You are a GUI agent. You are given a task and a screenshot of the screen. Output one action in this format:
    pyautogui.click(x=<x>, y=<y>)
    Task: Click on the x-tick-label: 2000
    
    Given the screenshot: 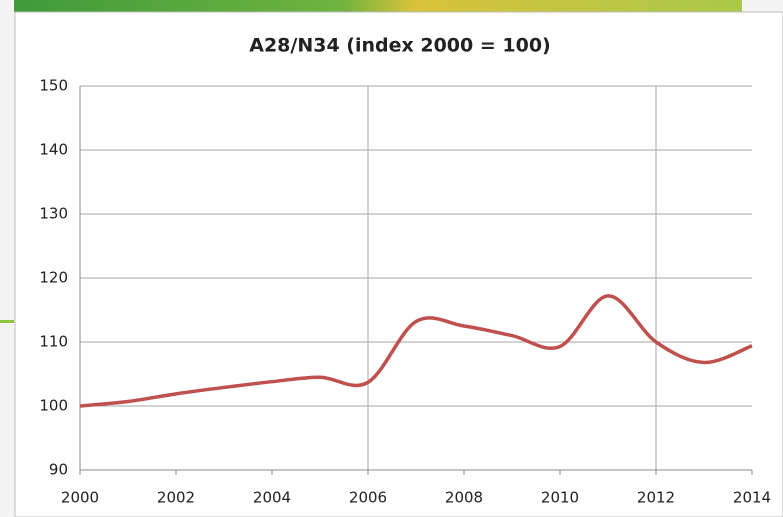 What is the action you would take?
    pyautogui.click(x=80, y=498)
    